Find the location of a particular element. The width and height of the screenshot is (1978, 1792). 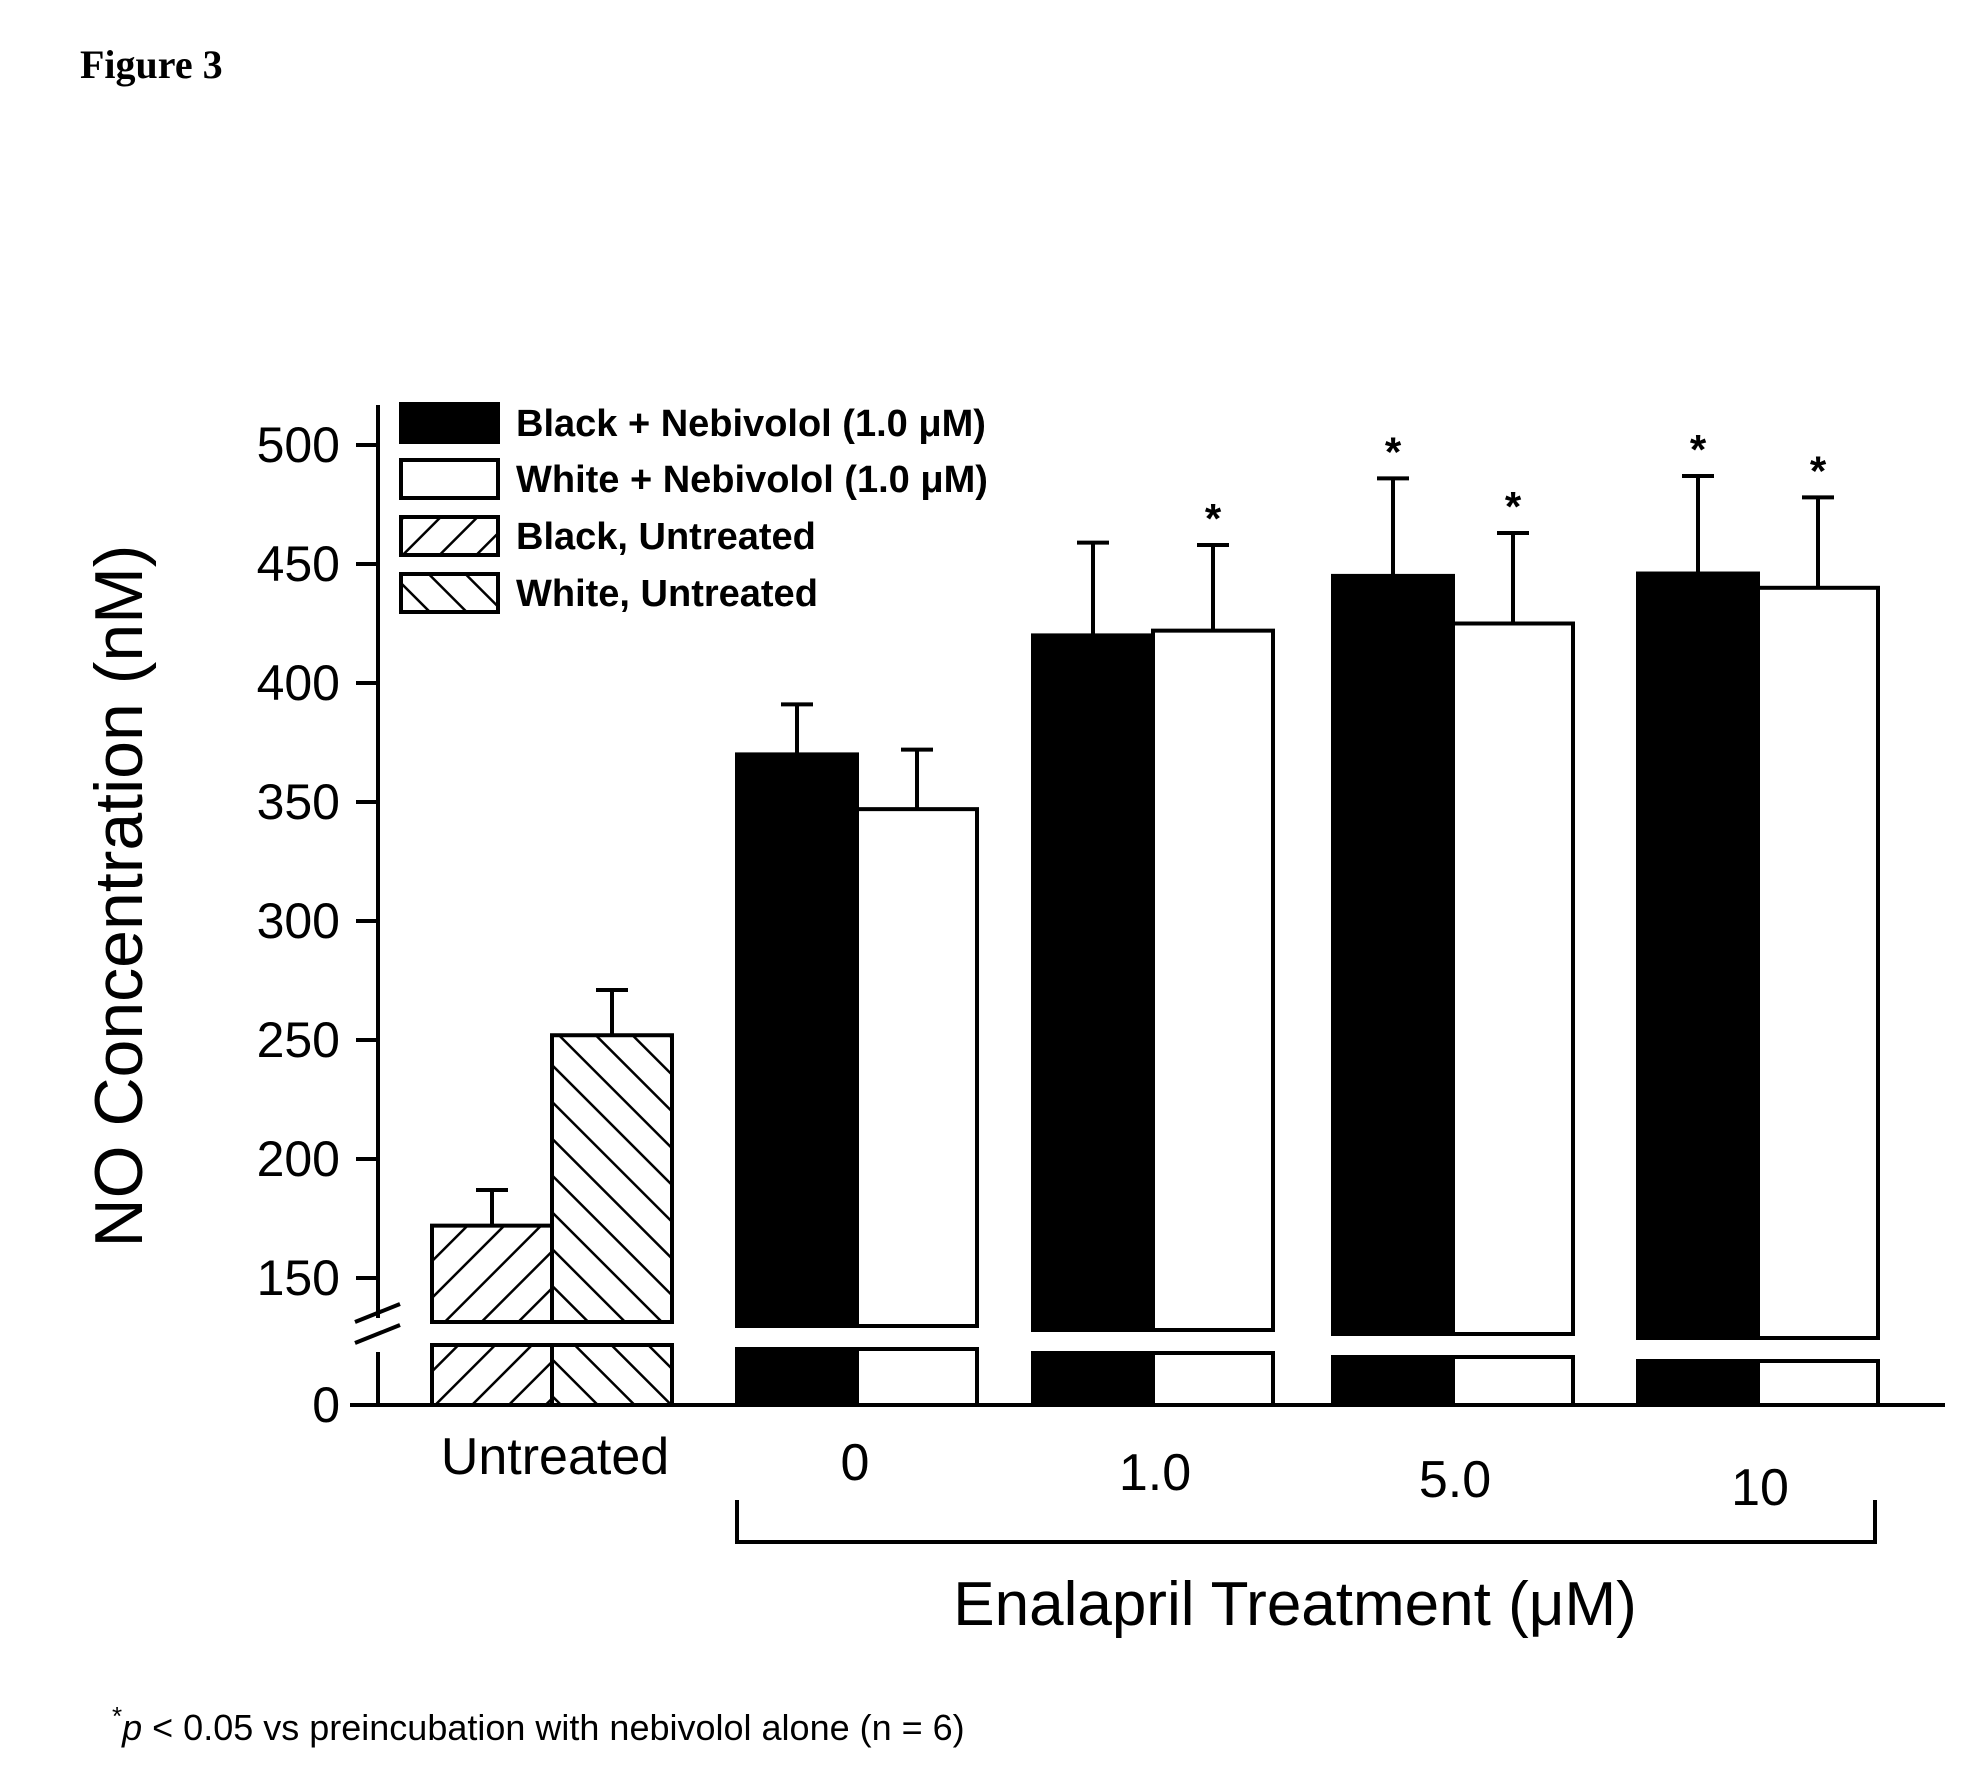

legend-entry: White + Nebivolol (1.0 μM) is located at coordinates (752, 480).